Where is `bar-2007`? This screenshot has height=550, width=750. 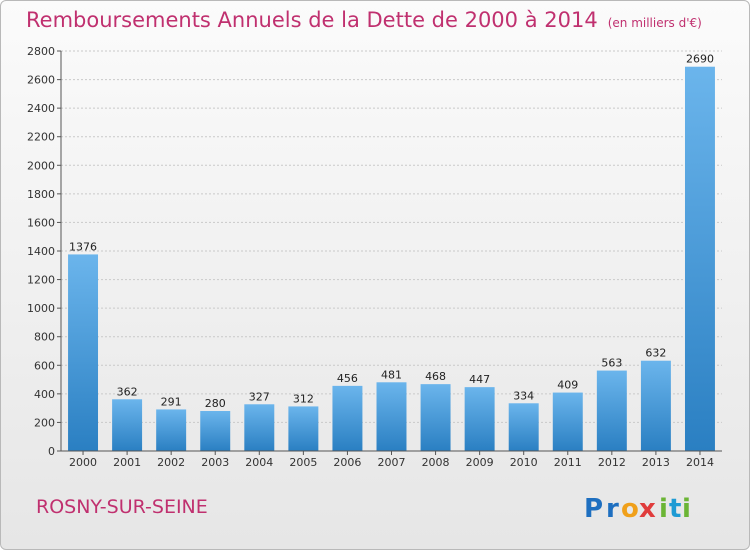
bar-2007 is located at coordinates (391, 416).